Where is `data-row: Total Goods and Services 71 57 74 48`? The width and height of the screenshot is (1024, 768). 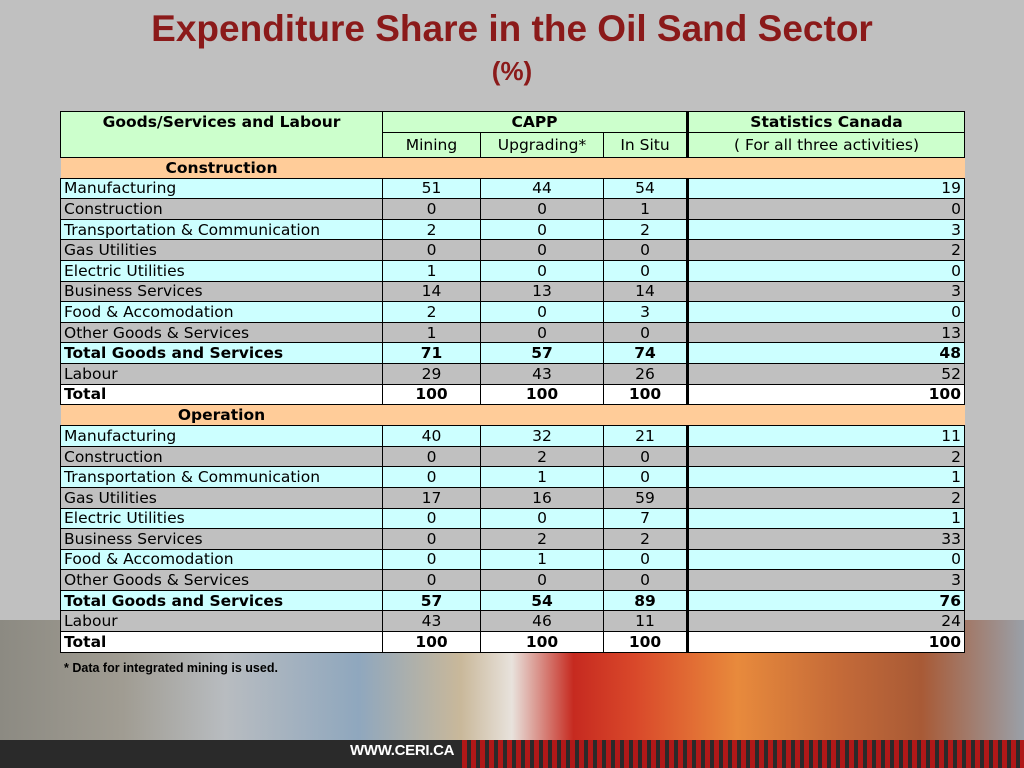 data-row: Total Goods and Services 71 57 74 48 is located at coordinates (512, 353).